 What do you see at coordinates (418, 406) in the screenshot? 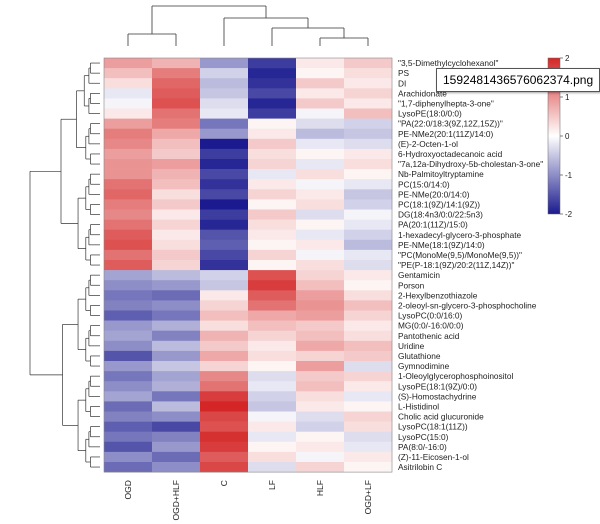
I see `row-label: L-Histidinol` at bounding box center [418, 406].